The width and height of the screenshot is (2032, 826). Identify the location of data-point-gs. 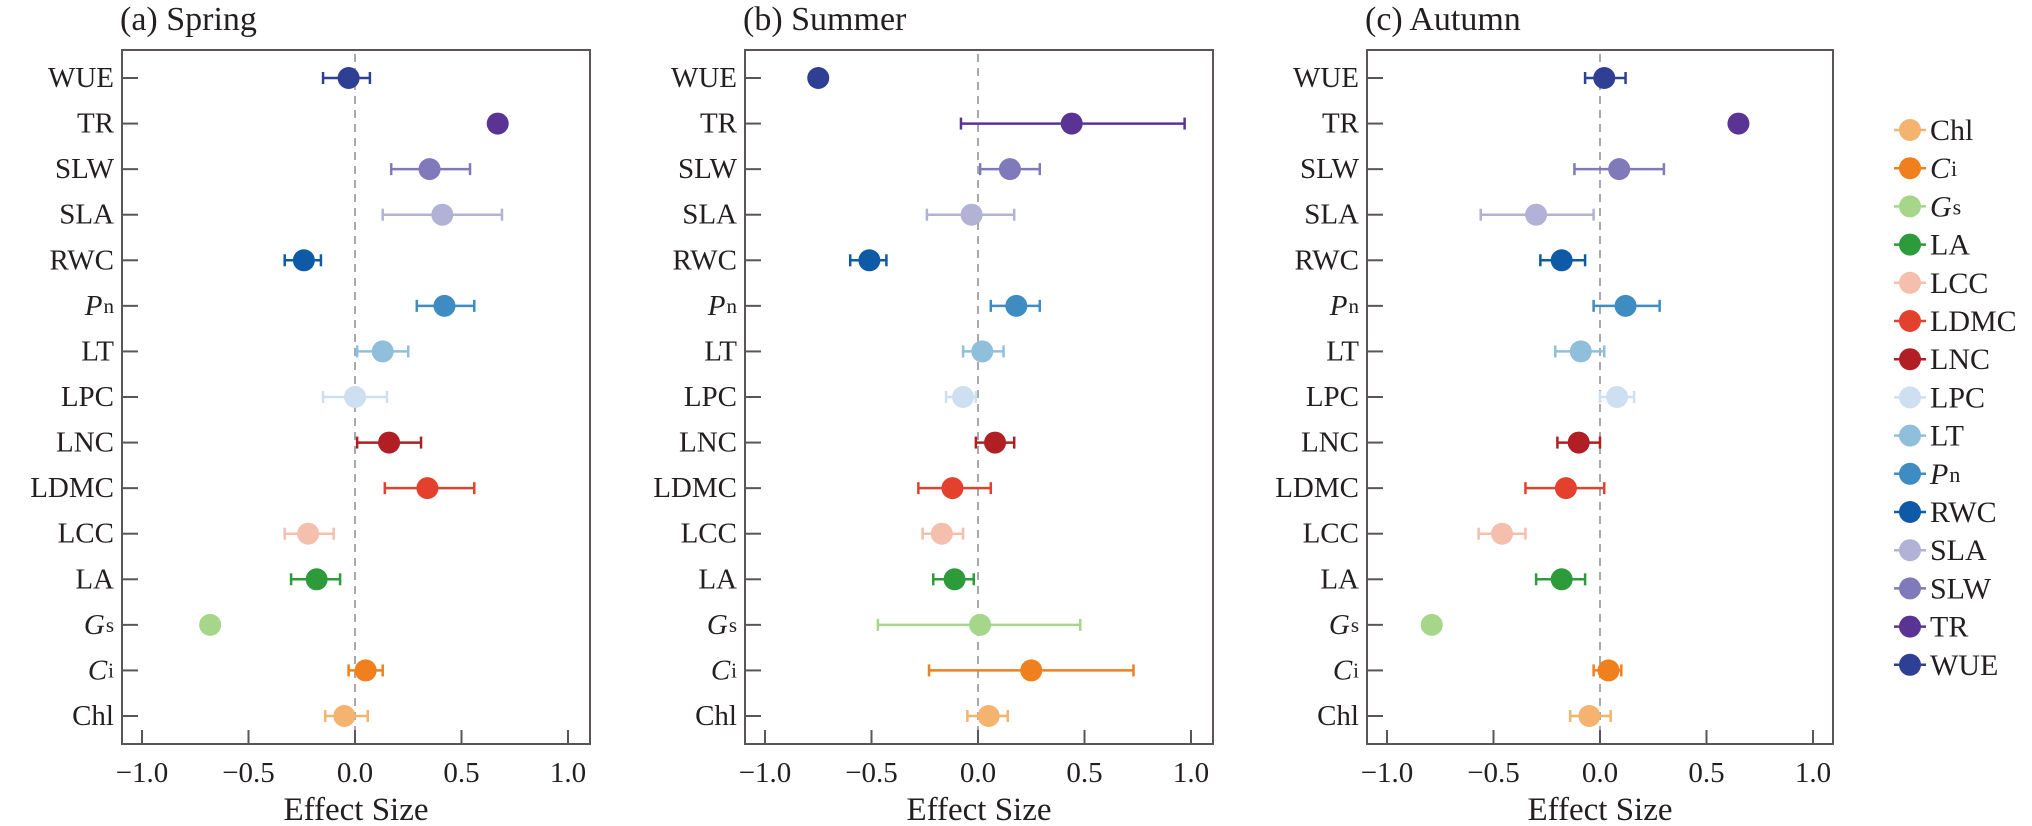
(210, 624).